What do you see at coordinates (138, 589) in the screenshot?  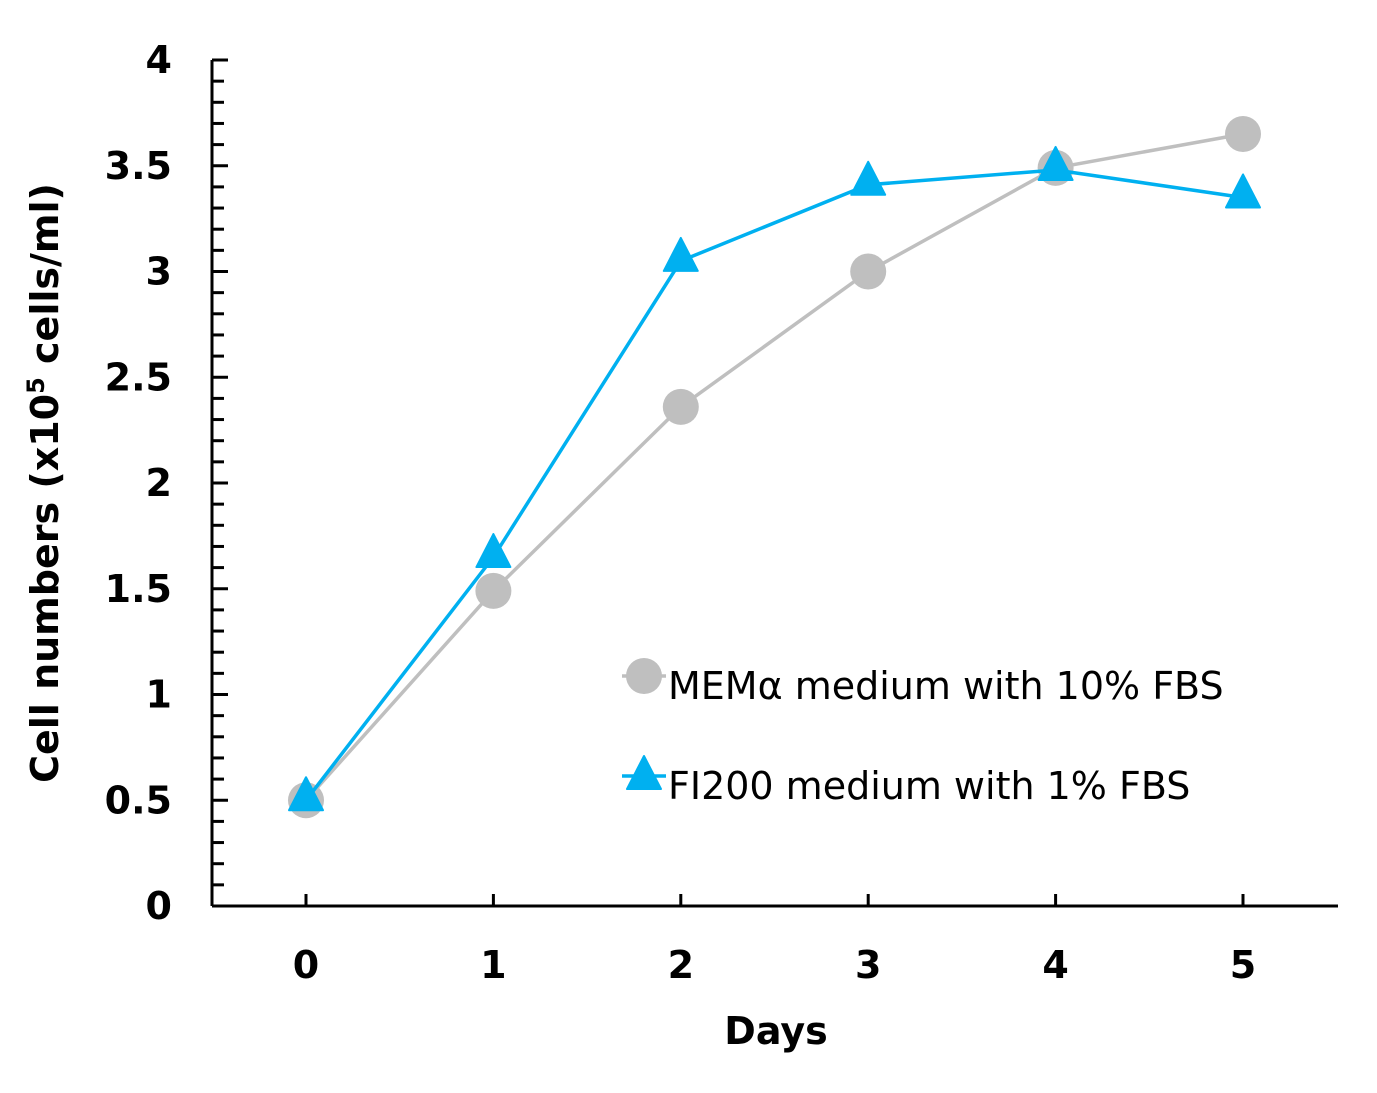 I see `y-tick-label: 1.5` at bounding box center [138, 589].